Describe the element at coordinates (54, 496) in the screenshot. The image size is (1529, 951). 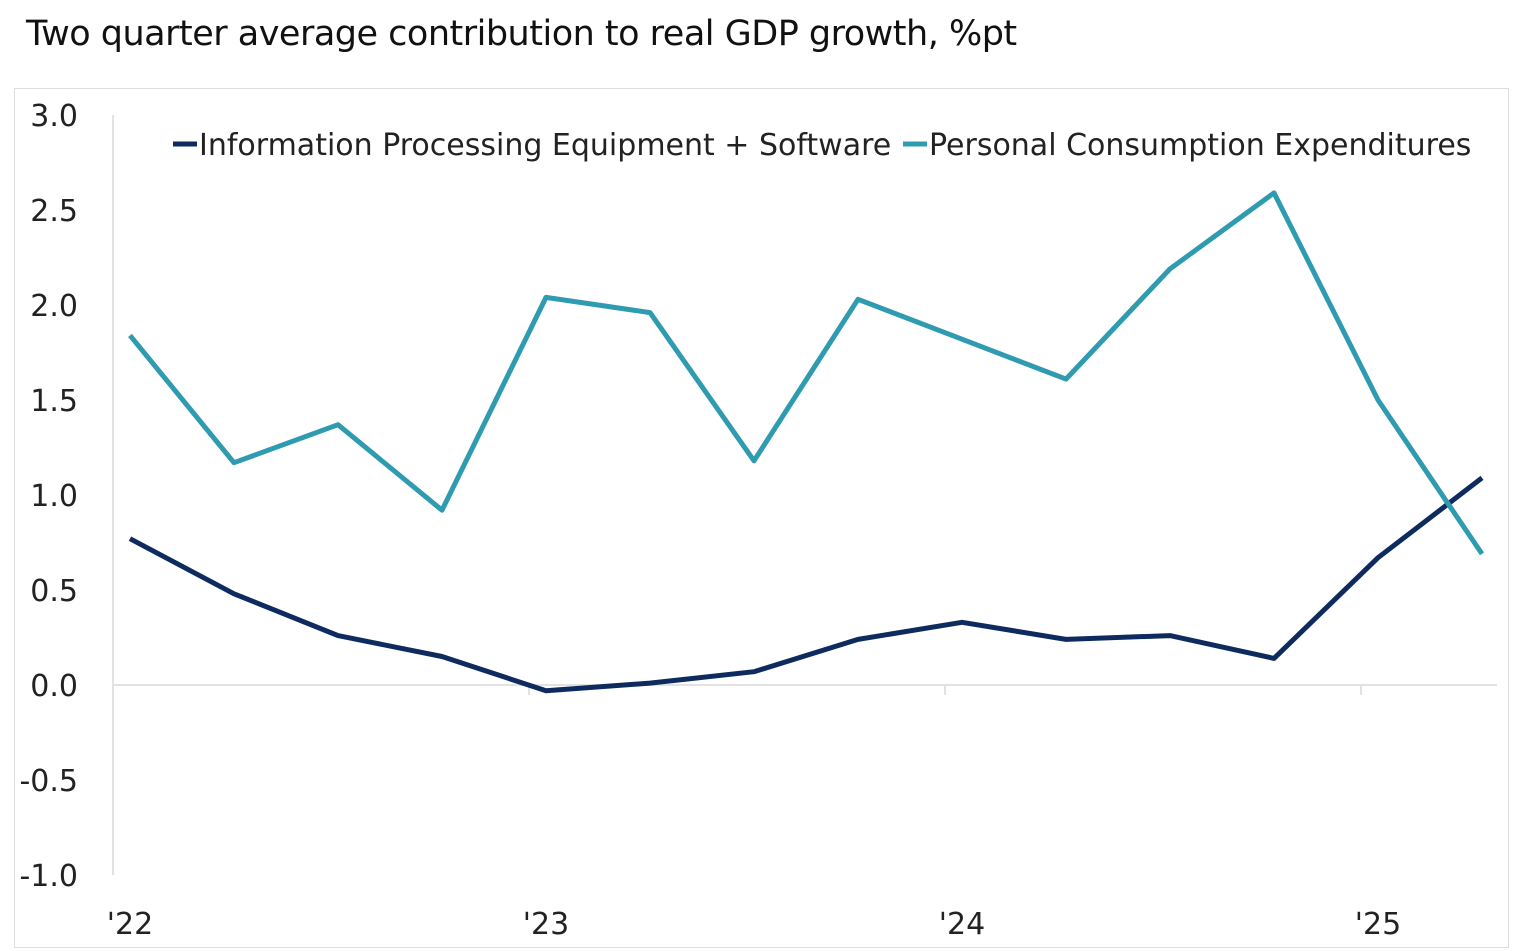
I see `y-tick-label: 1.0` at that location.